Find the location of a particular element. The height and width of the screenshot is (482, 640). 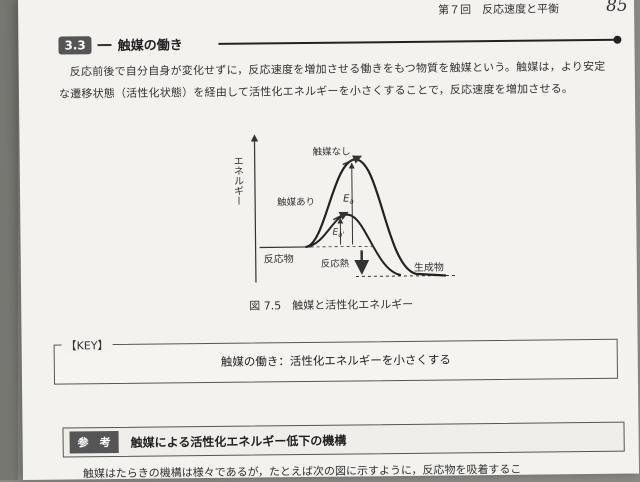

key-label: 【KEY】 is located at coordinates (87, 345).